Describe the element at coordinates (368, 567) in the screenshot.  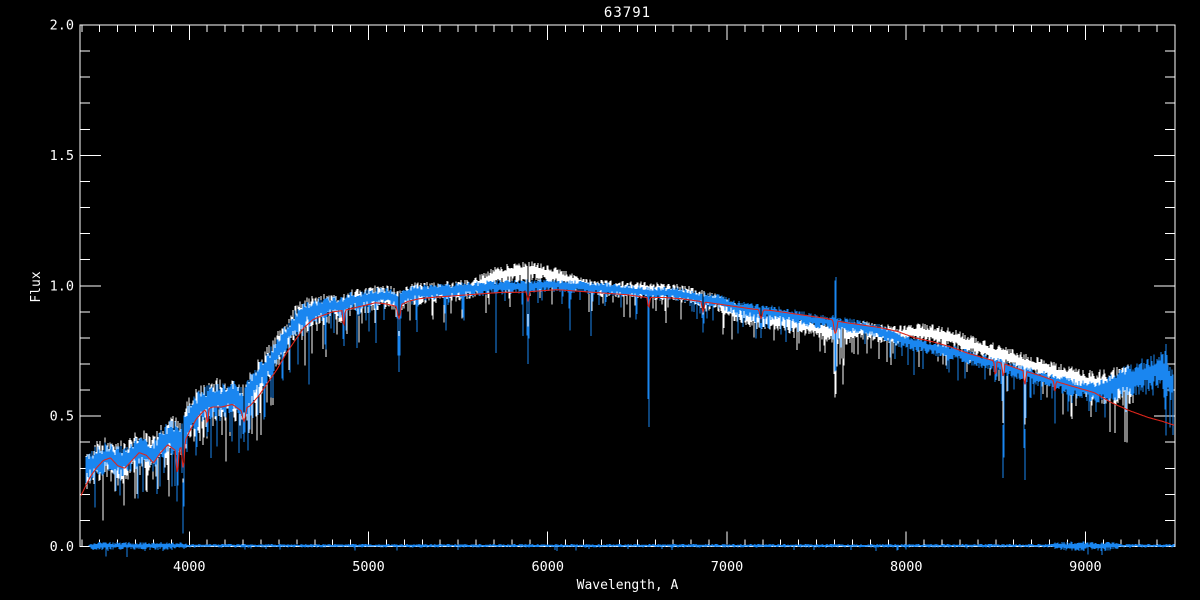
I see `x-tick-label: 5000` at that location.